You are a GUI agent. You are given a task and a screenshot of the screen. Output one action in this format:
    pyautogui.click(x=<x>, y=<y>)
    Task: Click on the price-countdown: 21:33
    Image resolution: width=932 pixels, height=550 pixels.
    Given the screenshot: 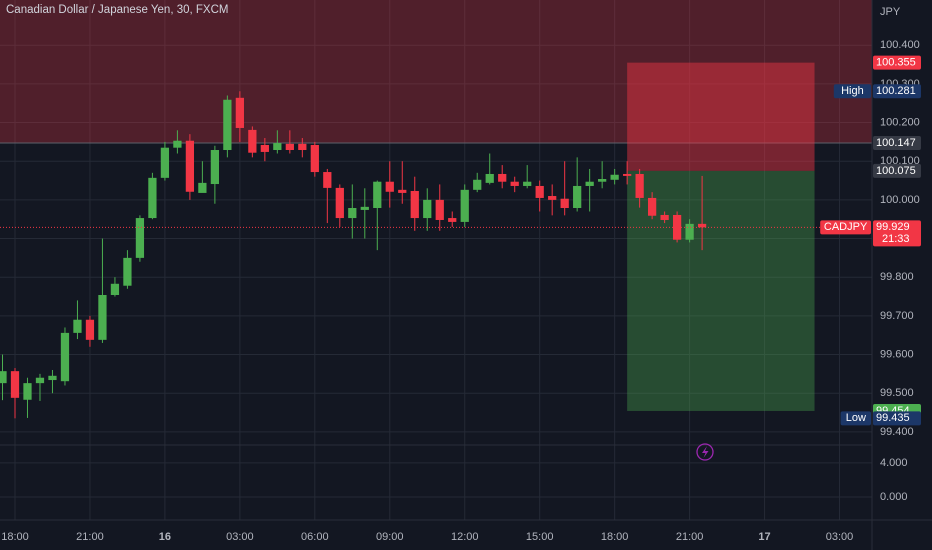 What is the action you would take?
    pyautogui.click(x=896, y=239)
    